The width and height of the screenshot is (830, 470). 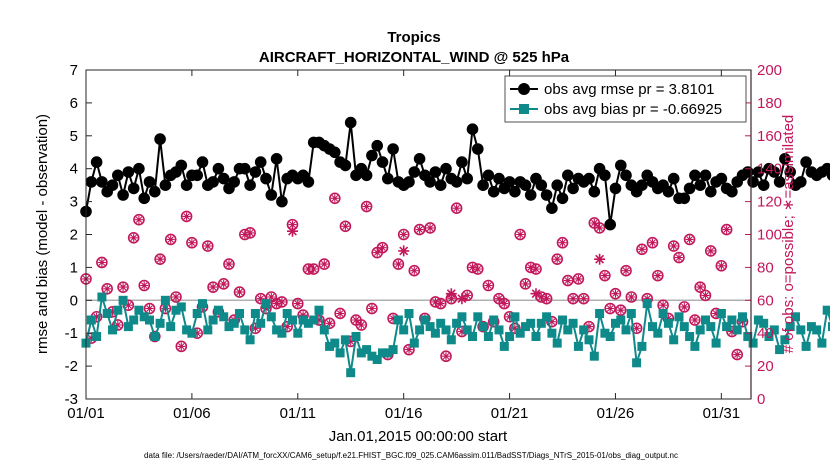 I want to click on y-right-tick-label: 100, so click(x=769, y=235).